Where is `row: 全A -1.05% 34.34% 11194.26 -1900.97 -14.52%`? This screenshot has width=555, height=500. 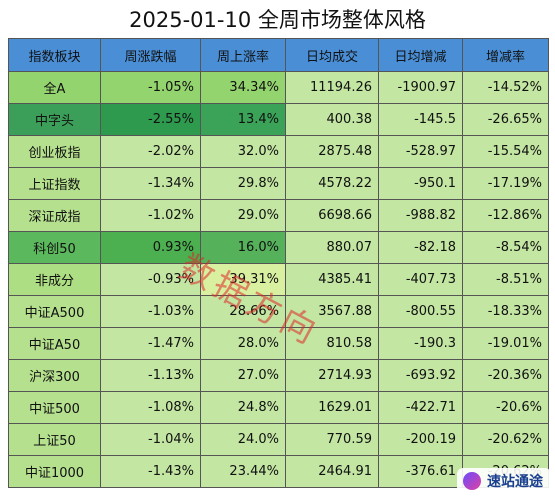
row: 全A -1.05% 34.34% 11194.26 -1900.97 -14.52% is located at coordinates (278, 87).